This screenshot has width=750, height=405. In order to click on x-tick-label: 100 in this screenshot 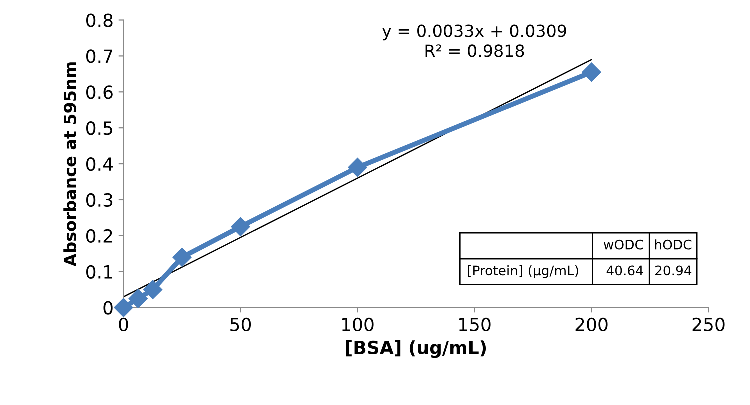, I will do `click(358, 325)`.